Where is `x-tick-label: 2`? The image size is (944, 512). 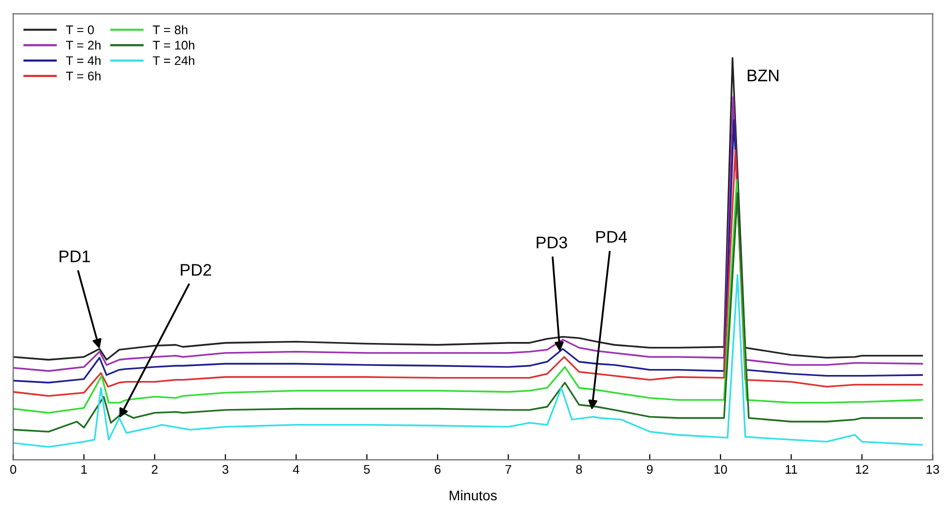 x-tick-label: 2 is located at coordinates (155, 469).